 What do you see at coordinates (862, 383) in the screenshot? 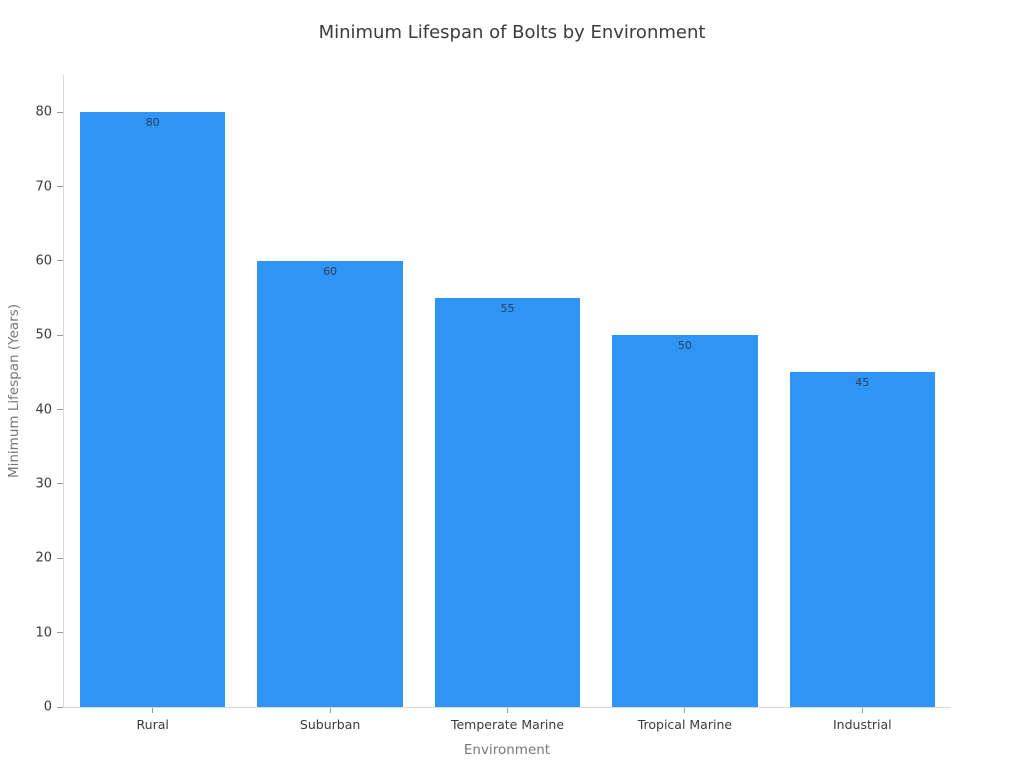
I see `bar-value-label: 45` at bounding box center [862, 383].